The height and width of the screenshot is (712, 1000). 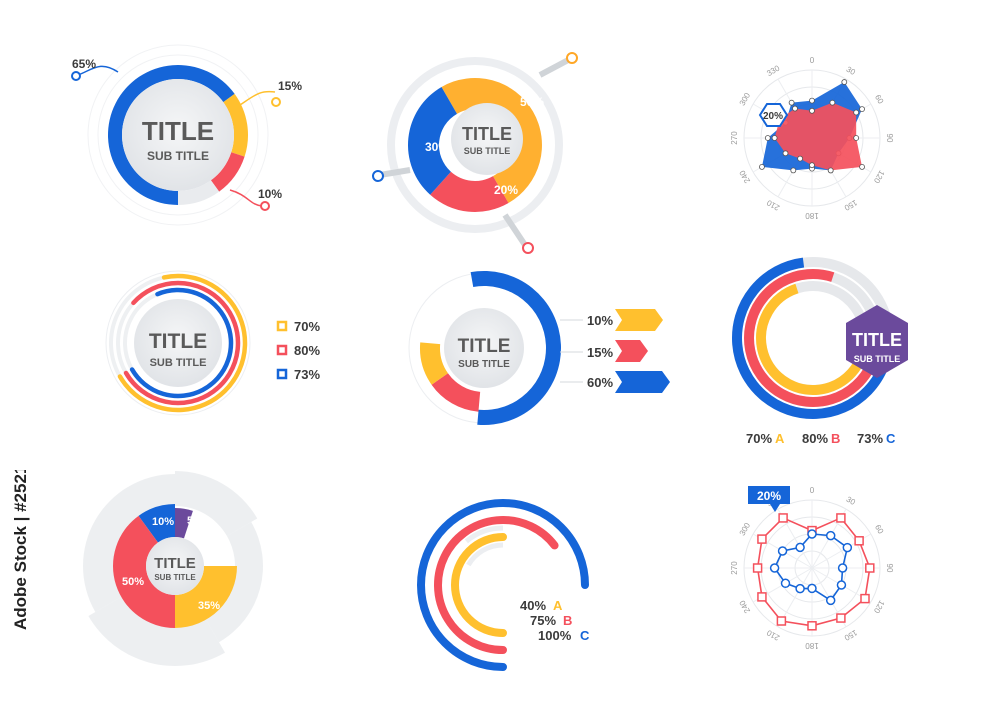 I want to click on radar-axis-label: 210, so click(x=773, y=635).